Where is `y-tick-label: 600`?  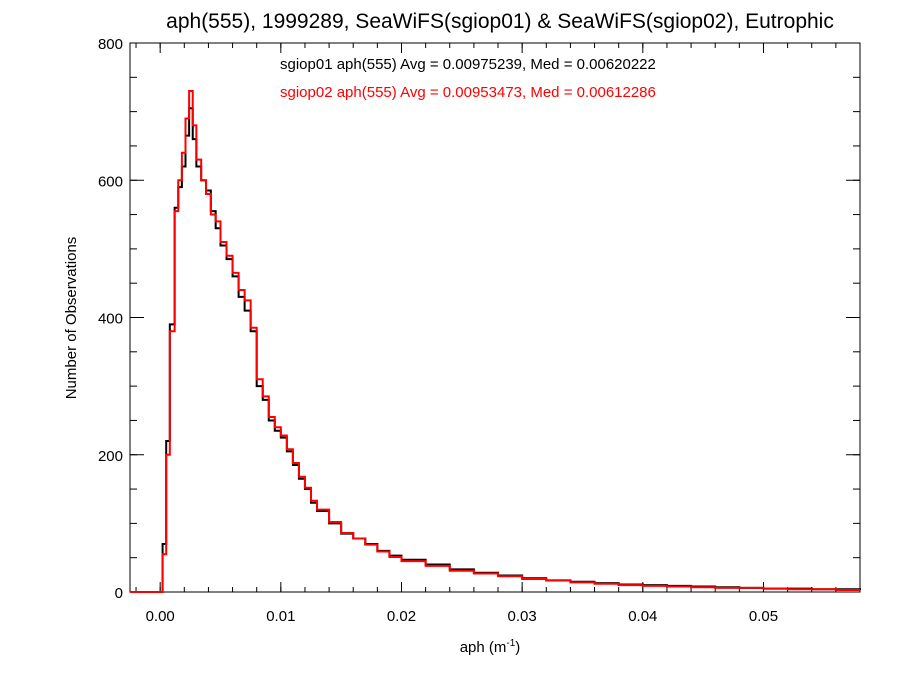
y-tick-label: 600 is located at coordinates (110, 181).